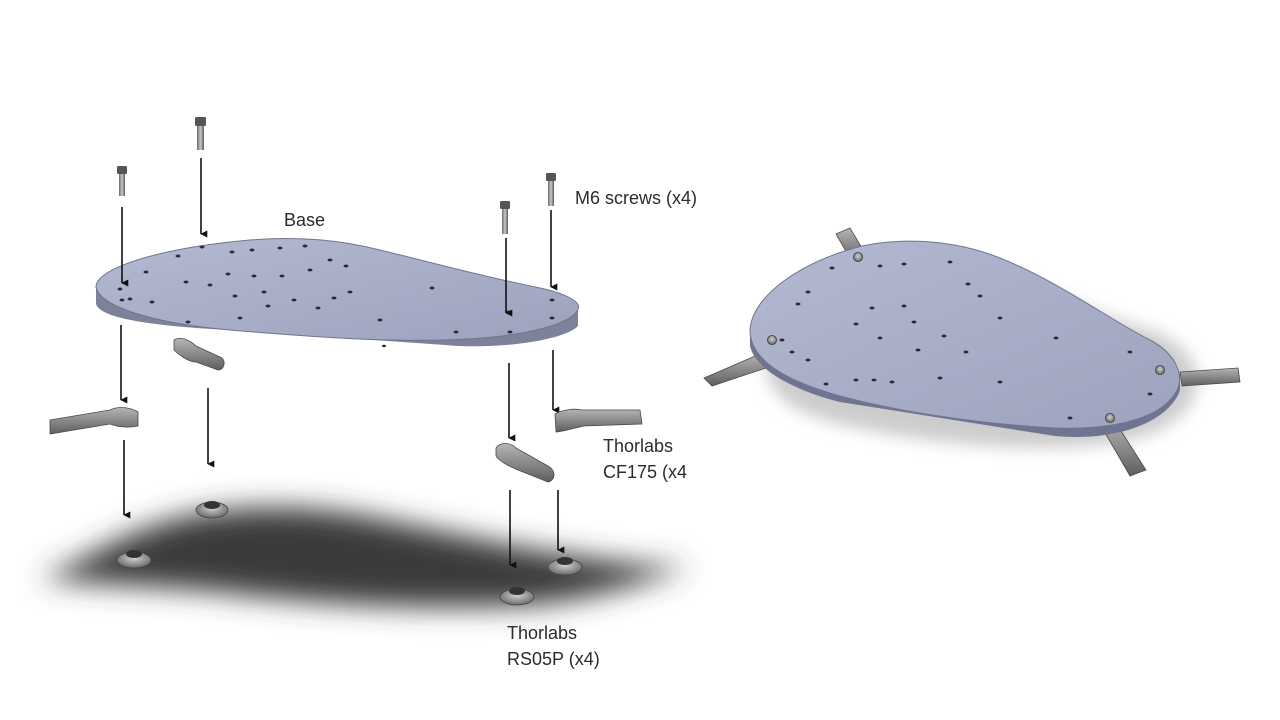 The image size is (1280, 720). I want to click on label-post-2: RS05P (x4), so click(553, 659).